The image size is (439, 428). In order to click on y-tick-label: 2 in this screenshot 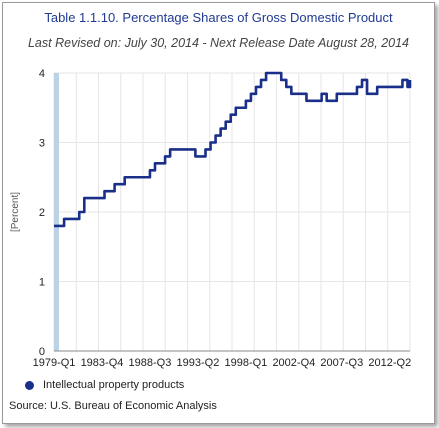, I will do `click(42, 213)`.